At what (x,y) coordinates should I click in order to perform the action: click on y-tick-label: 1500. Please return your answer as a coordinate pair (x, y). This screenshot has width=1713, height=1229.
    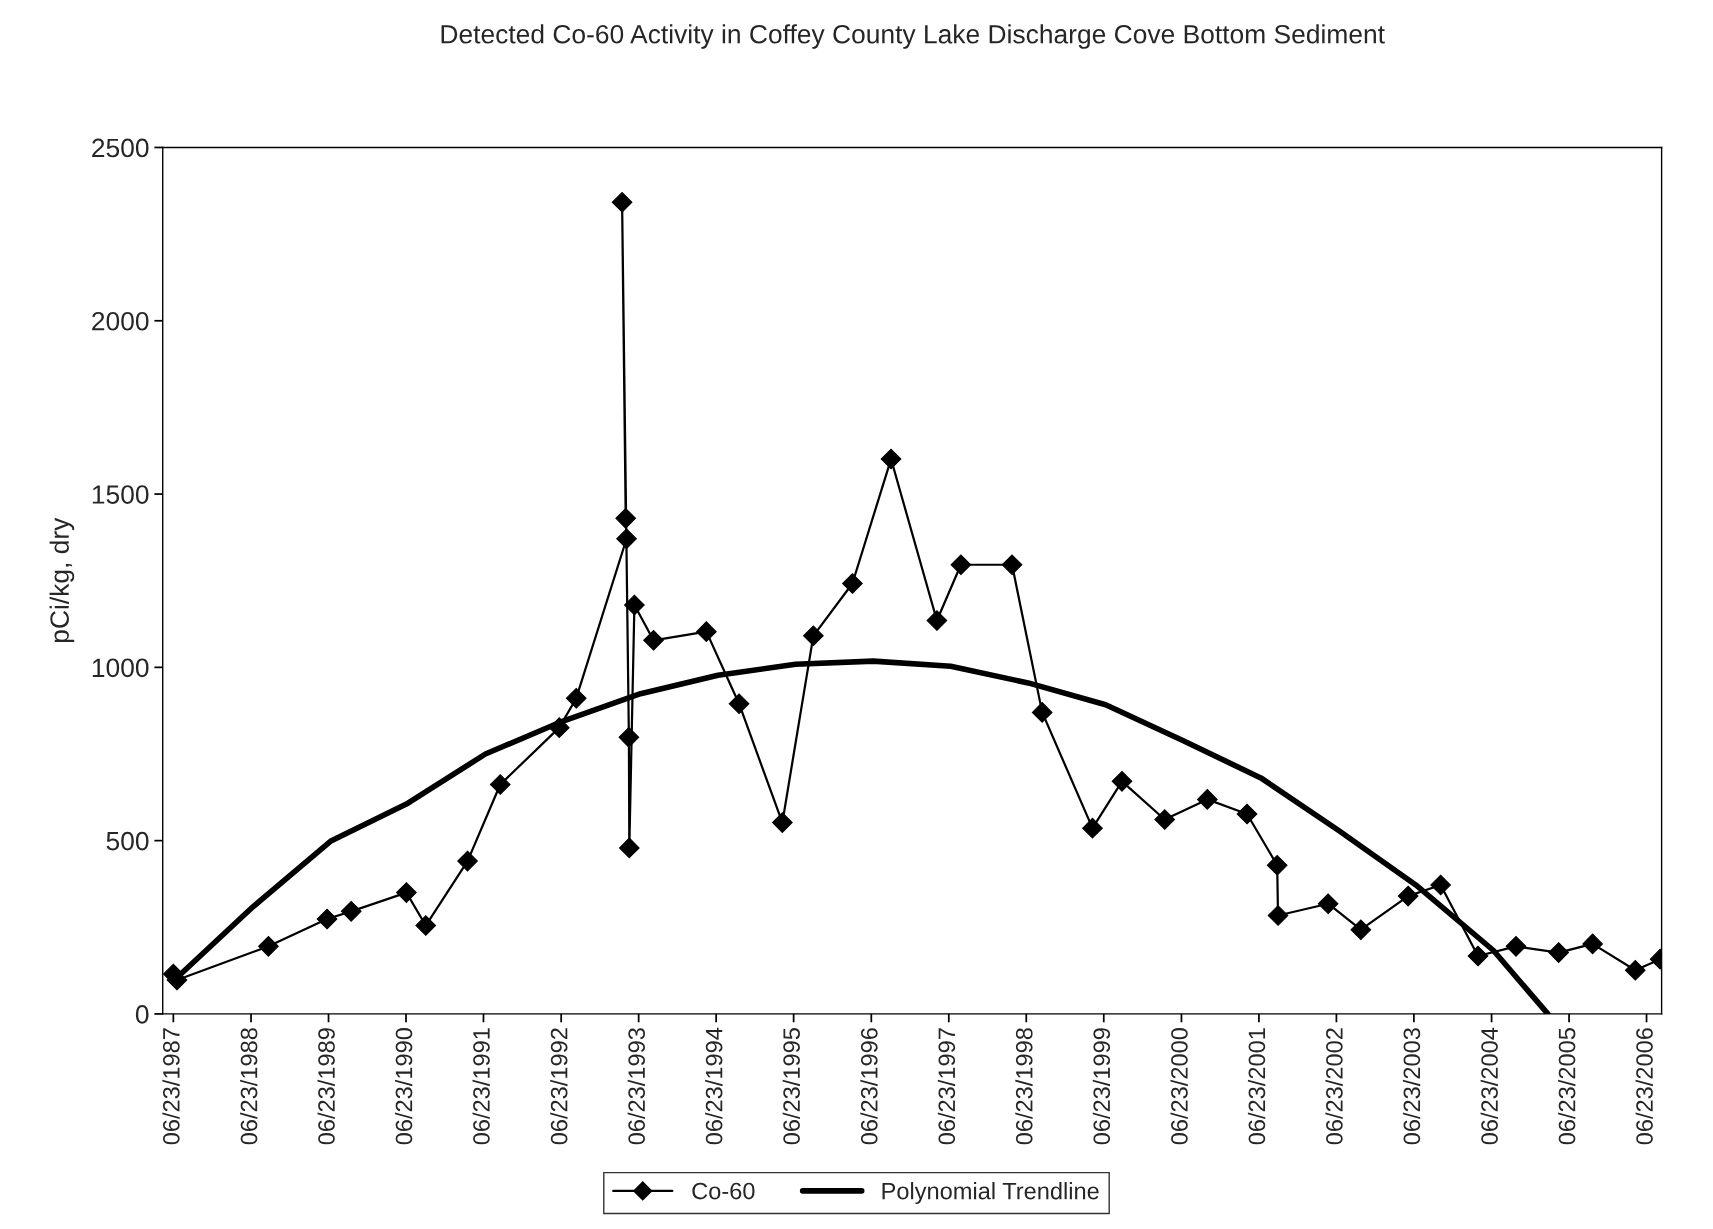
    Looking at the image, I should click on (120, 494).